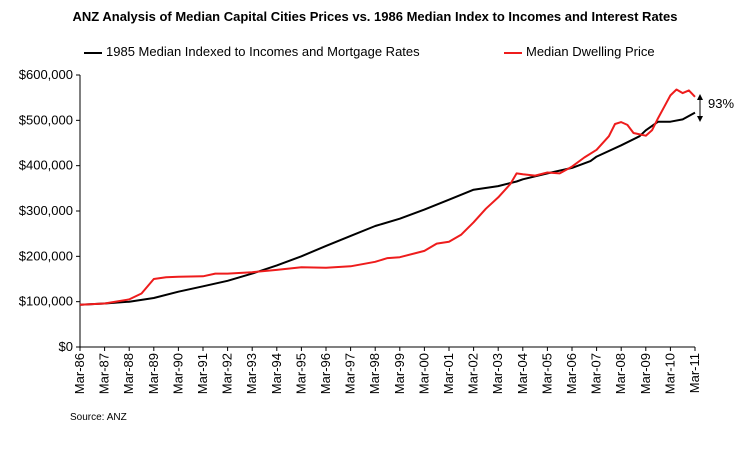 The width and height of the screenshot is (750, 460). What do you see at coordinates (399, 373) in the screenshot?
I see `x-tick-label: Mar-99` at bounding box center [399, 373].